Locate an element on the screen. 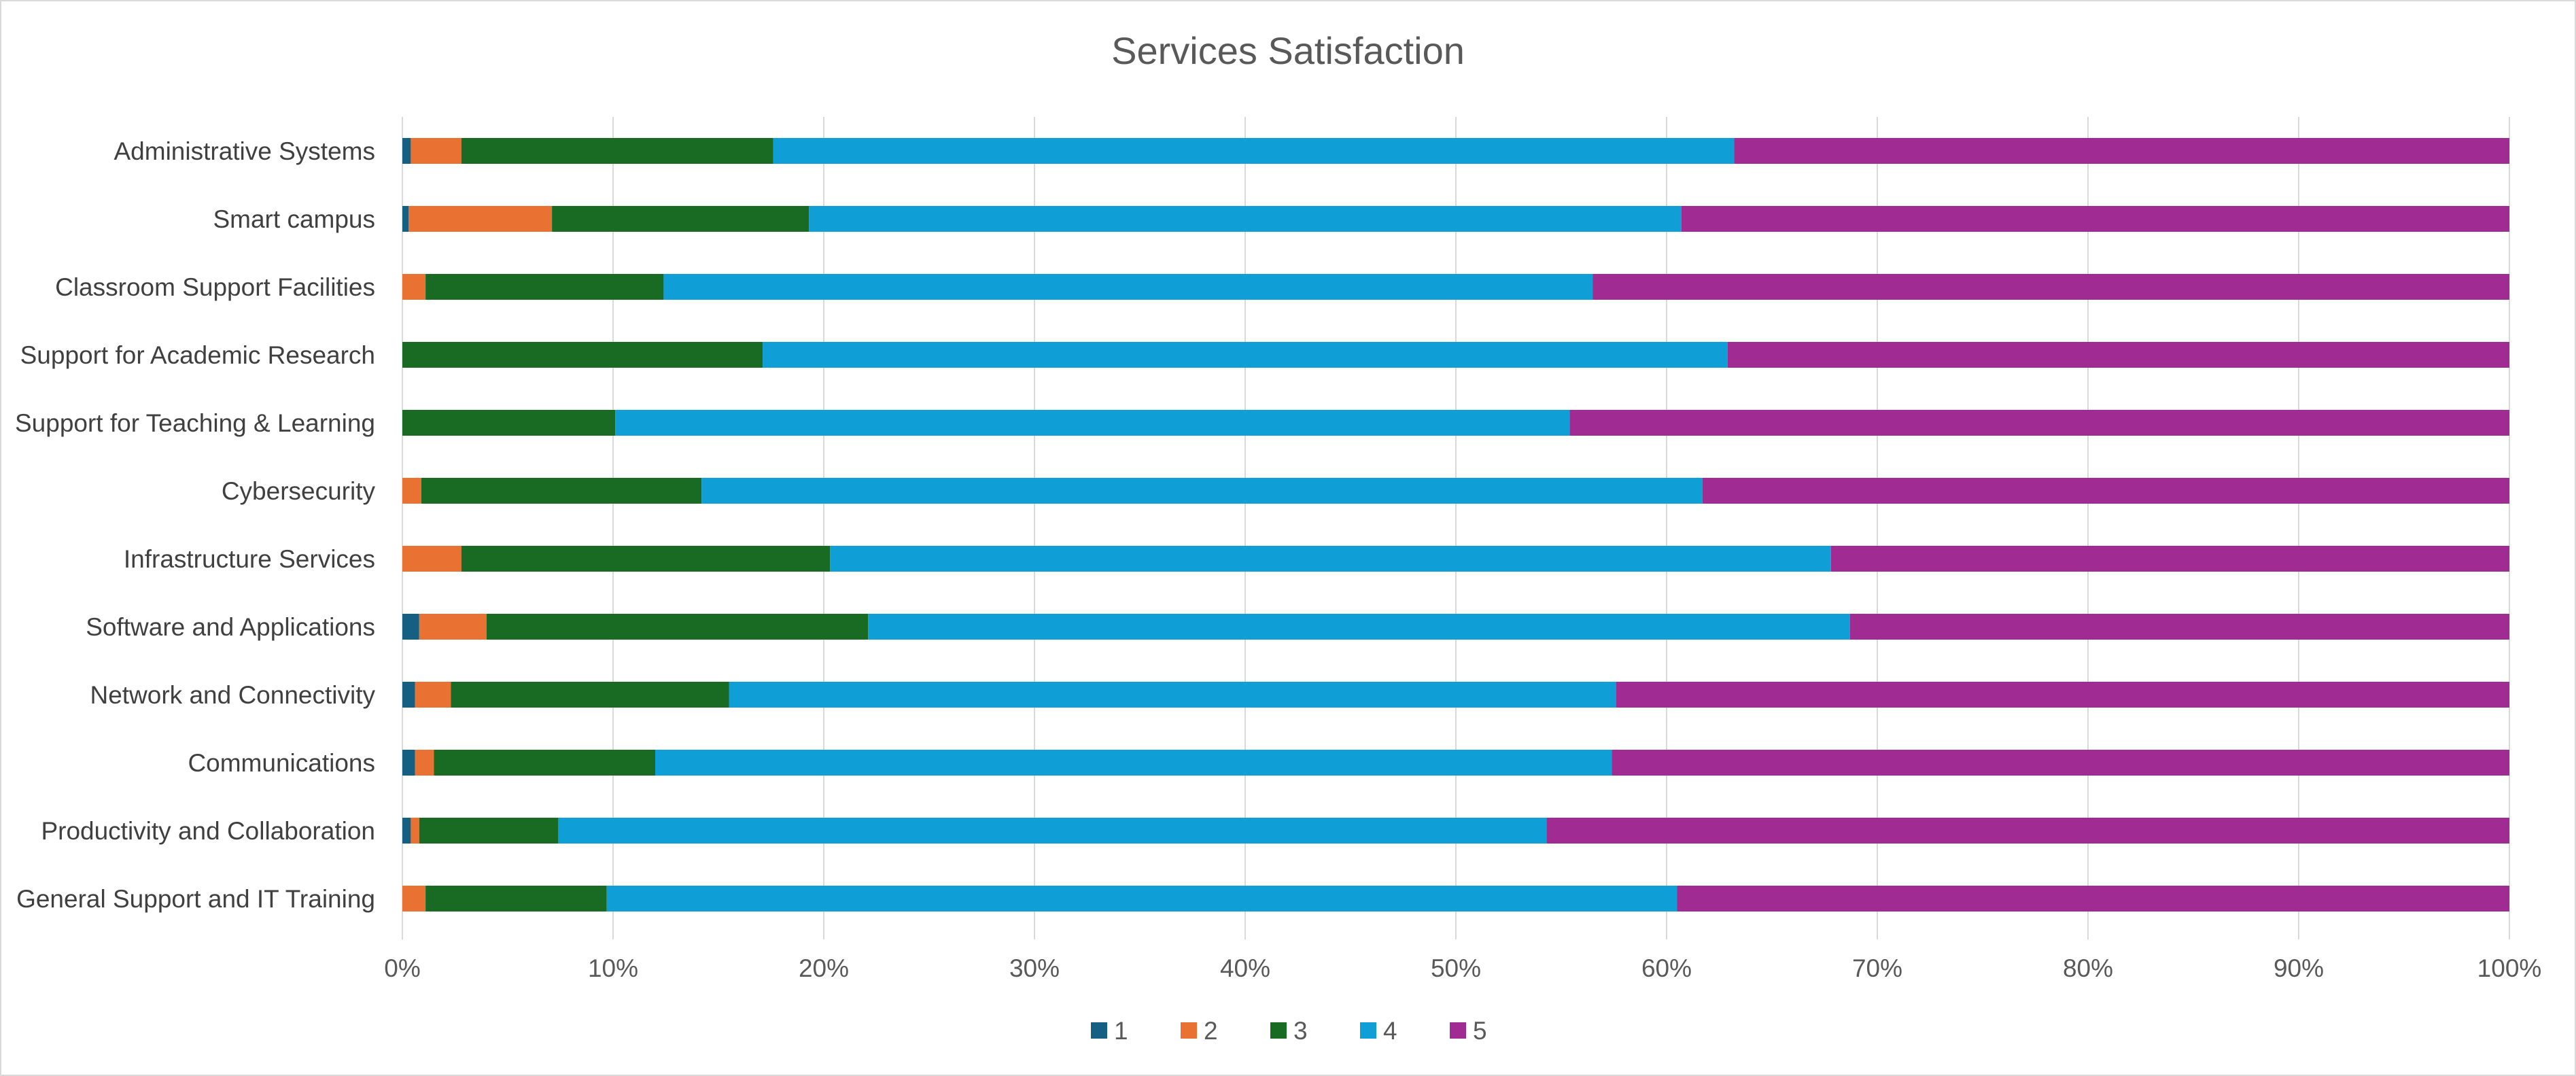 The image size is (2576, 1076). category-label: General Support and IT Training is located at coordinates (195, 899).